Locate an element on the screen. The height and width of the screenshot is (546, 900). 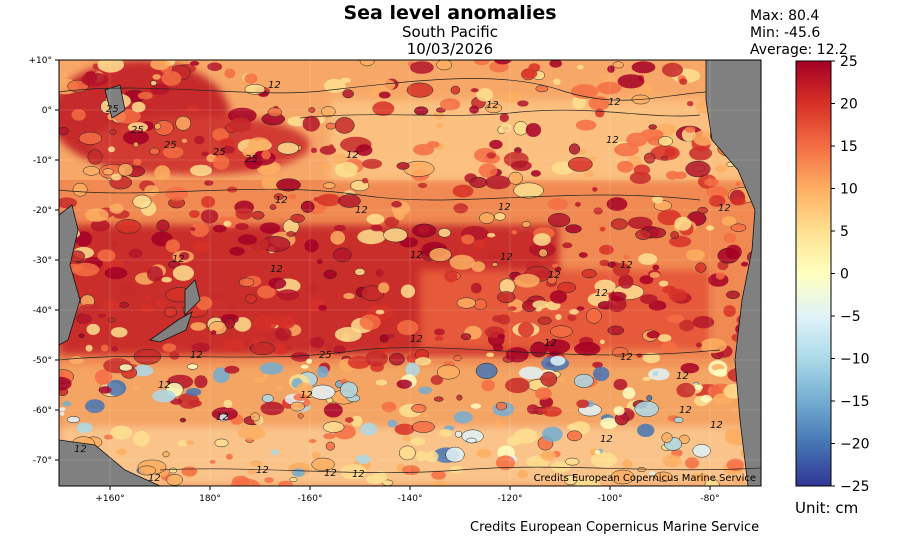
colorbar-tick-label: 10 is located at coordinates (849, 190).